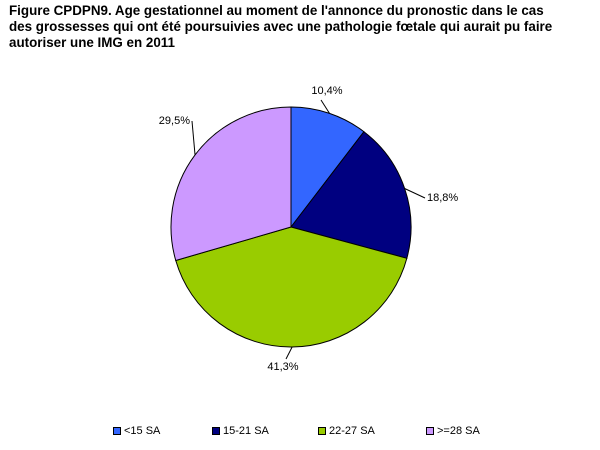 This screenshot has width=600, height=450. Describe the element at coordinates (458, 431) in the screenshot. I see `legend-label-gte28: >=28 SA` at that location.